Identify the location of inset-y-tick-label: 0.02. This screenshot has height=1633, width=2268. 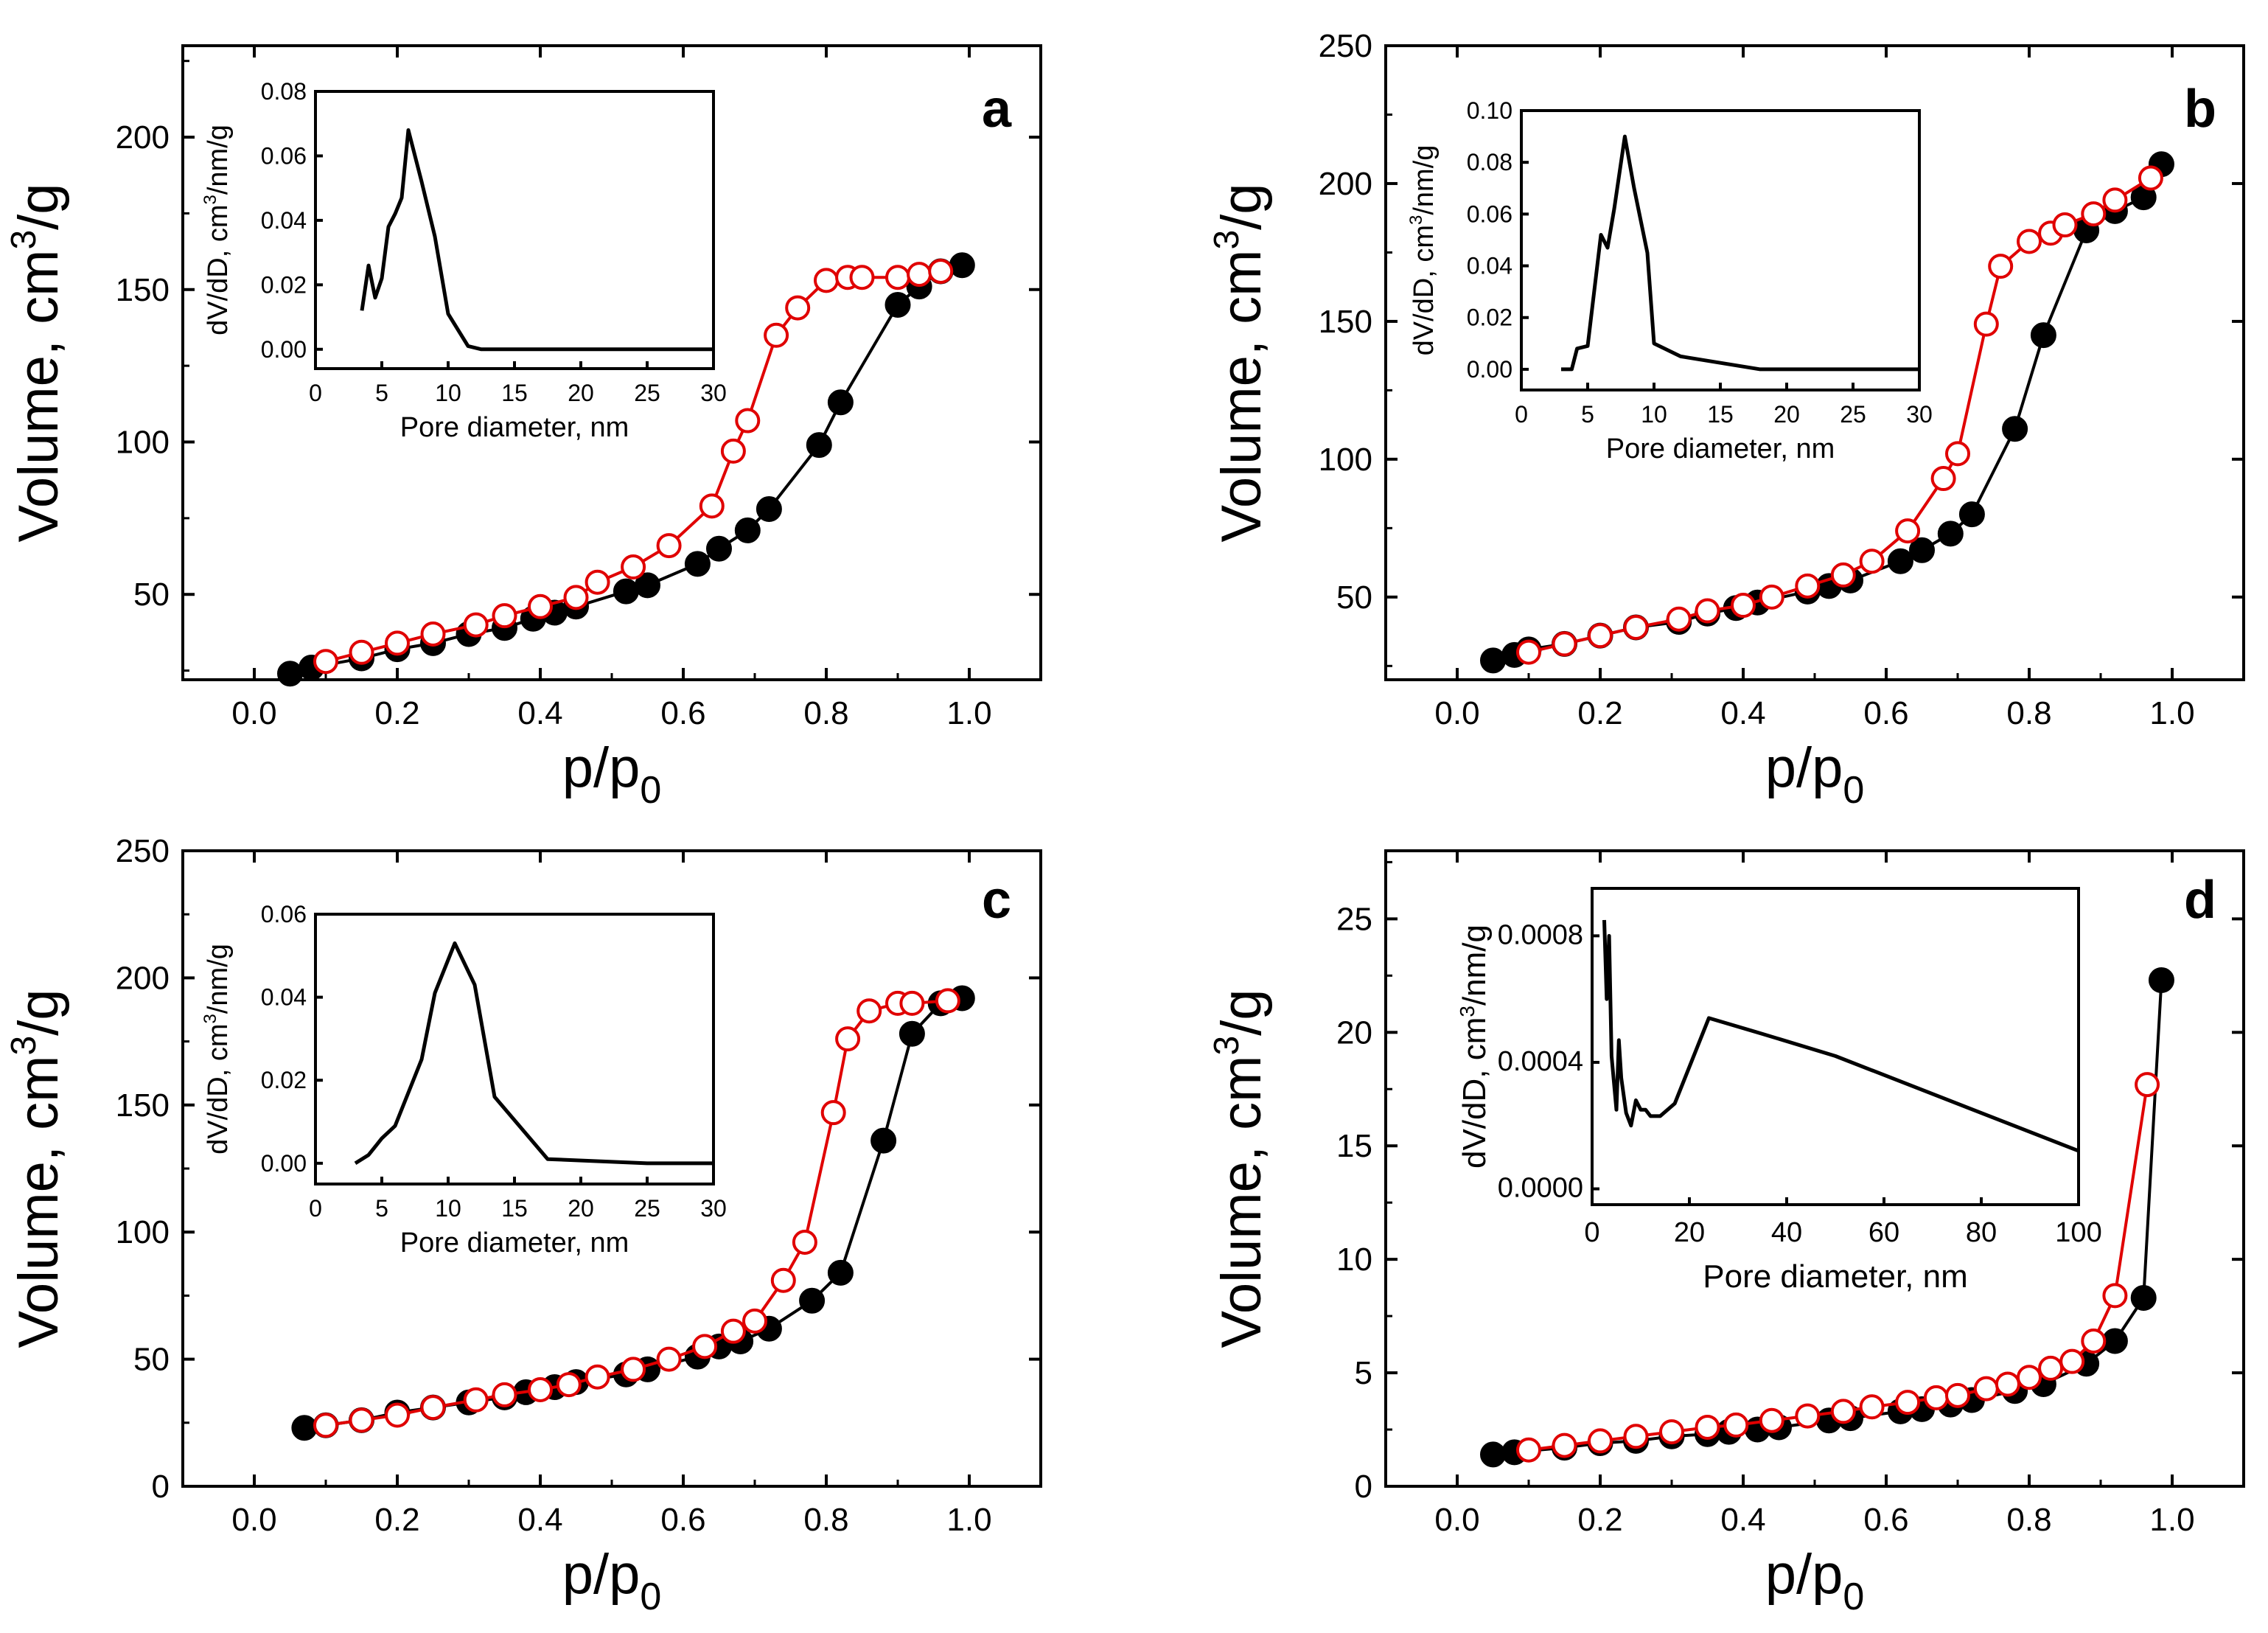
(284, 284).